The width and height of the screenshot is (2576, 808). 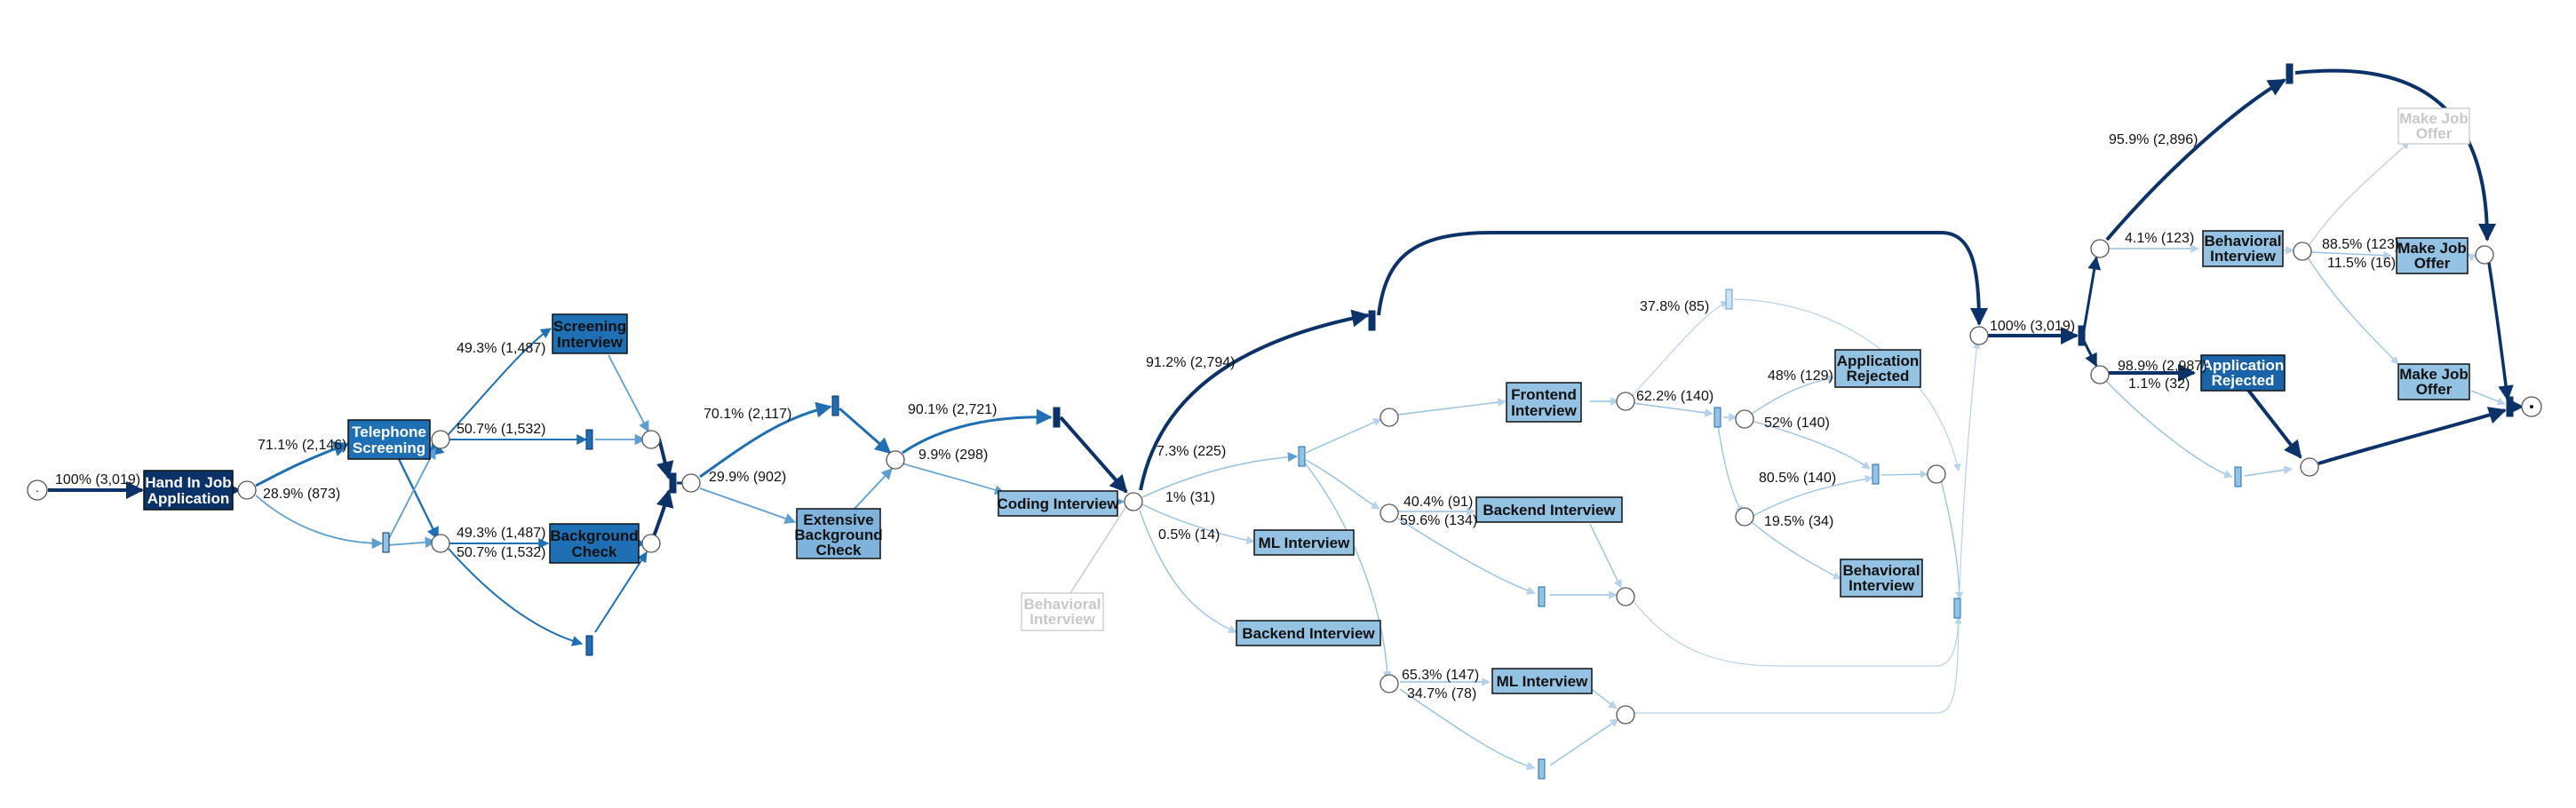 What do you see at coordinates (2433, 118) in the screenshot?
I see `activity-label: Make Job` at bounding box center [2433, 118].